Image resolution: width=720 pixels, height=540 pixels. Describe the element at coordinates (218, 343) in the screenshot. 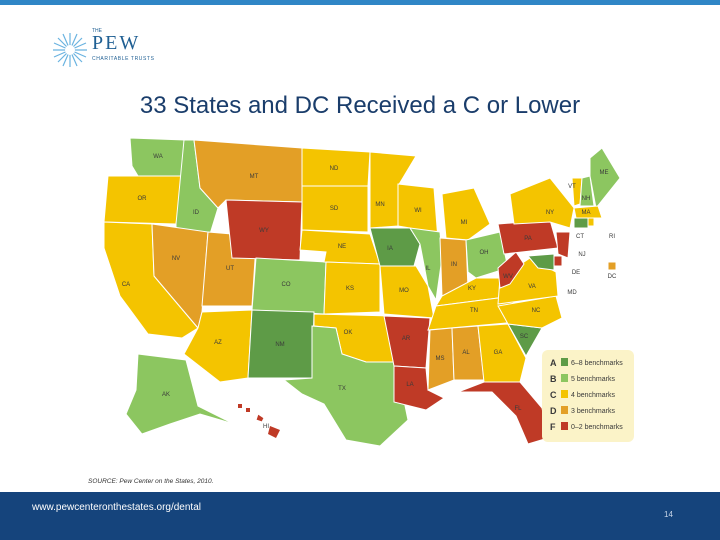

I see `state-label-az: AZ` at that location.